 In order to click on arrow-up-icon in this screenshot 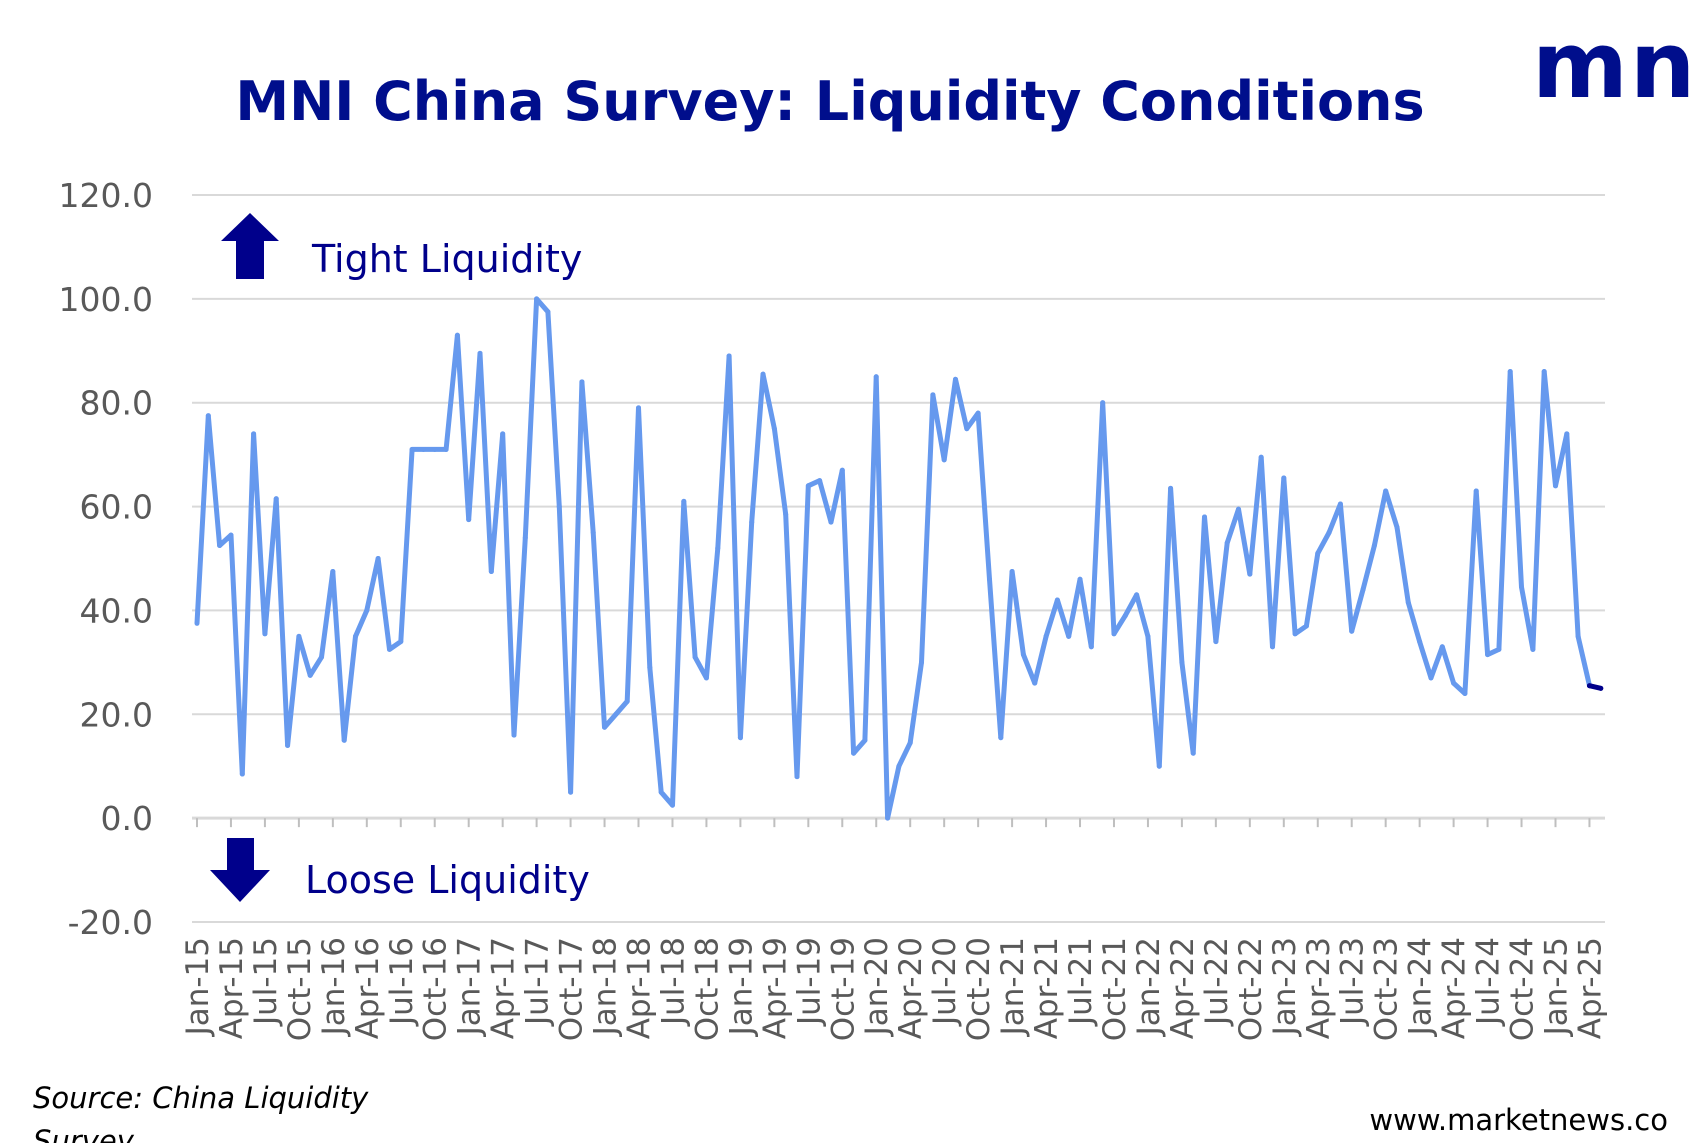, I will do `click(250, 246)`.